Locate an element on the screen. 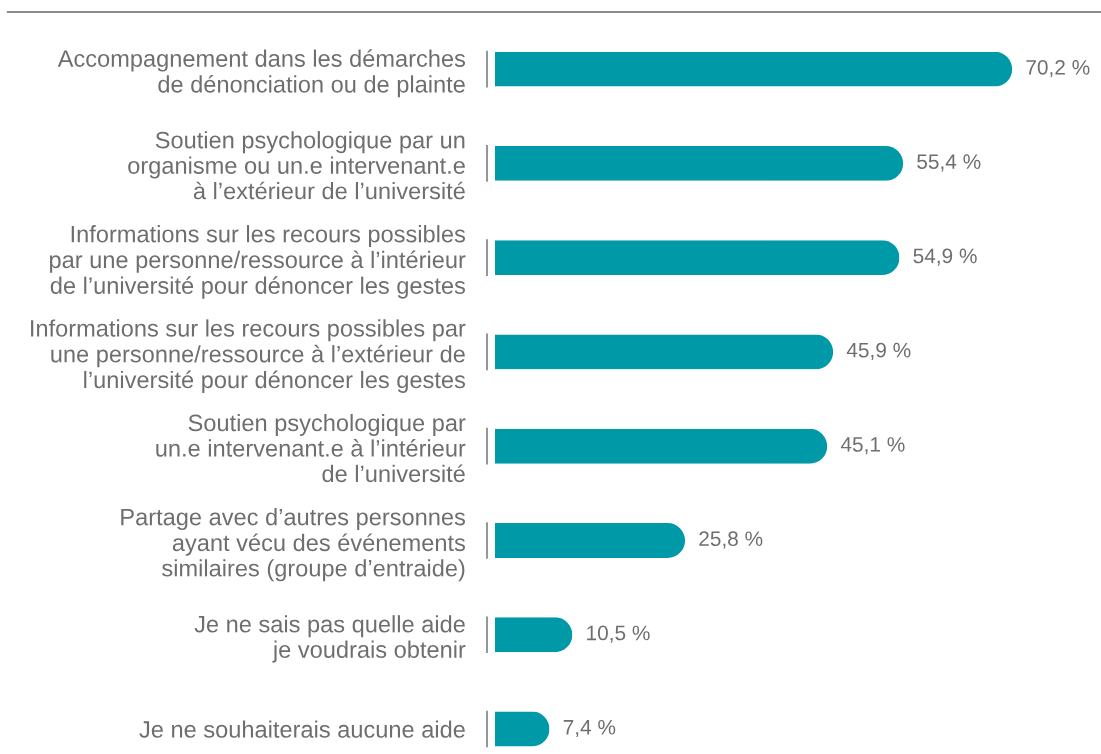 The width and height of the screenshot is (1101, 754). data-label: 54,9 % is located at coordinates (945, 257).